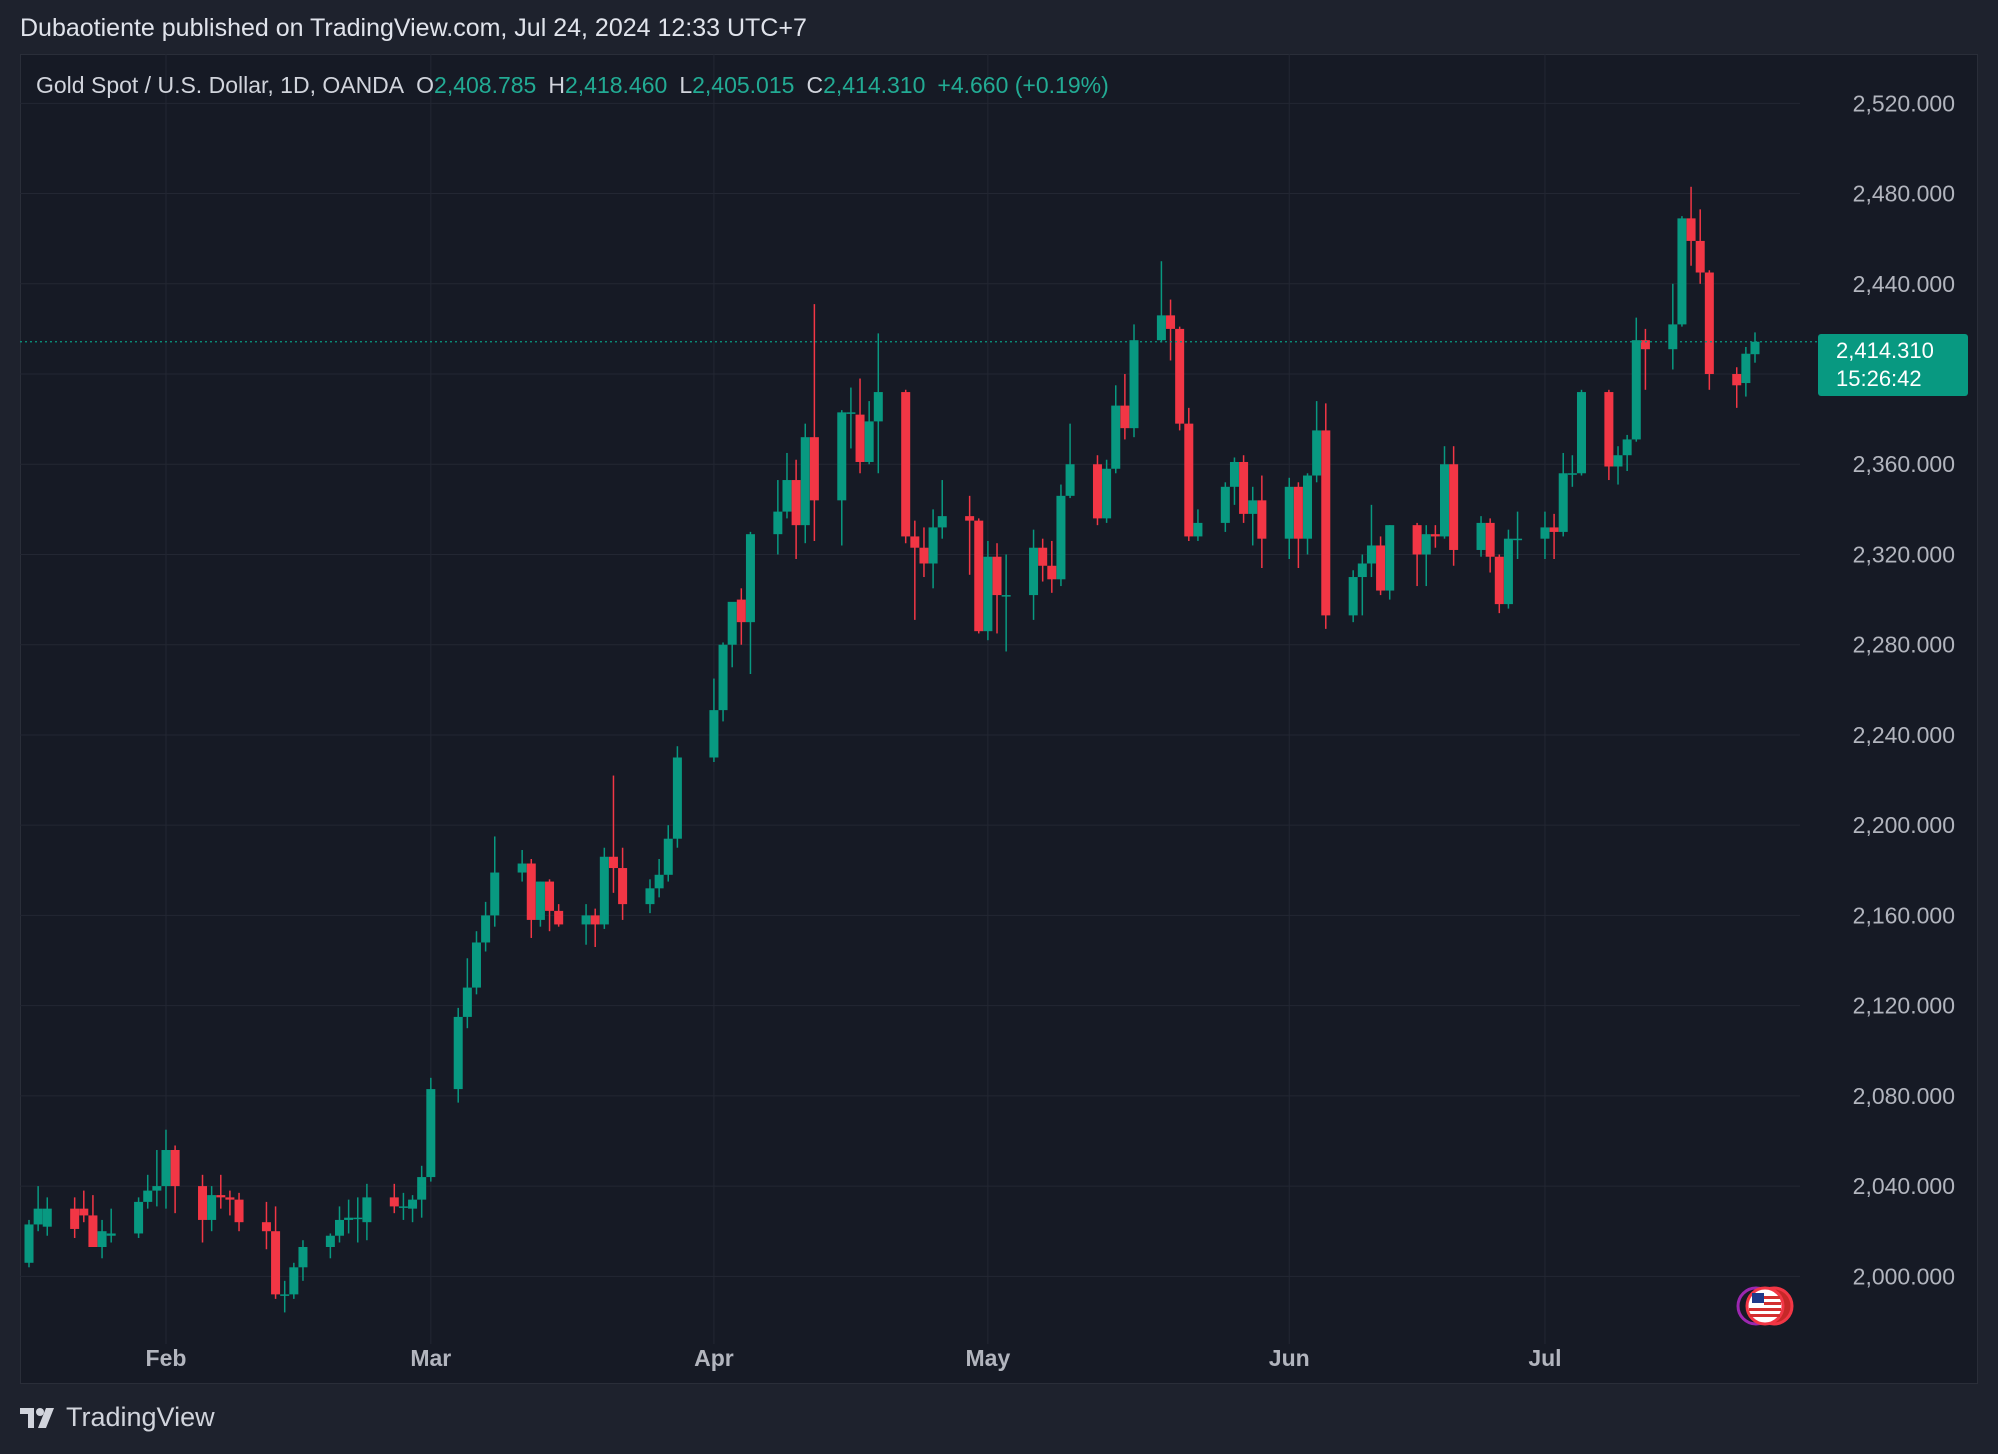 This screenshot has height=1454, width=1998. Describe the element at coordinates (1904, 554) in the screenshot. I see `y-tick-label: 2,320.000` at that location.